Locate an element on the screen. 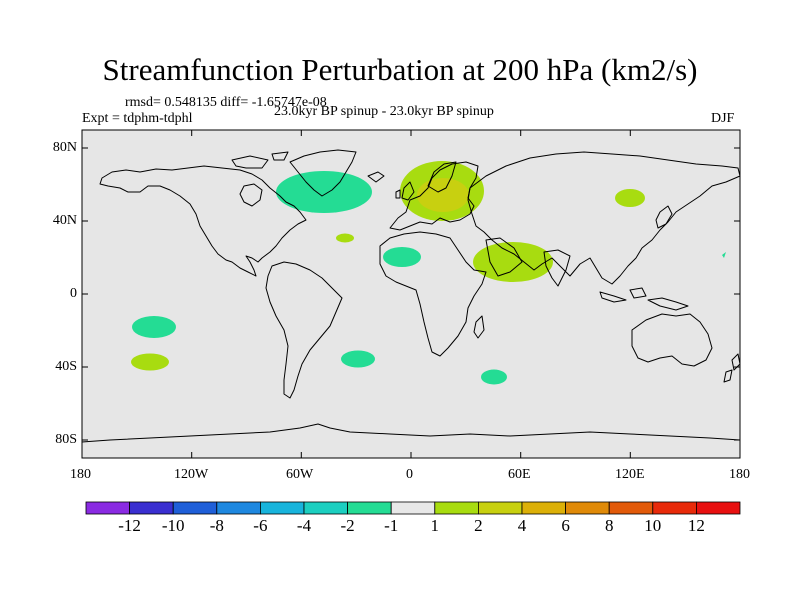  colorbar-label: -6 is located at coordinates (260, 525).